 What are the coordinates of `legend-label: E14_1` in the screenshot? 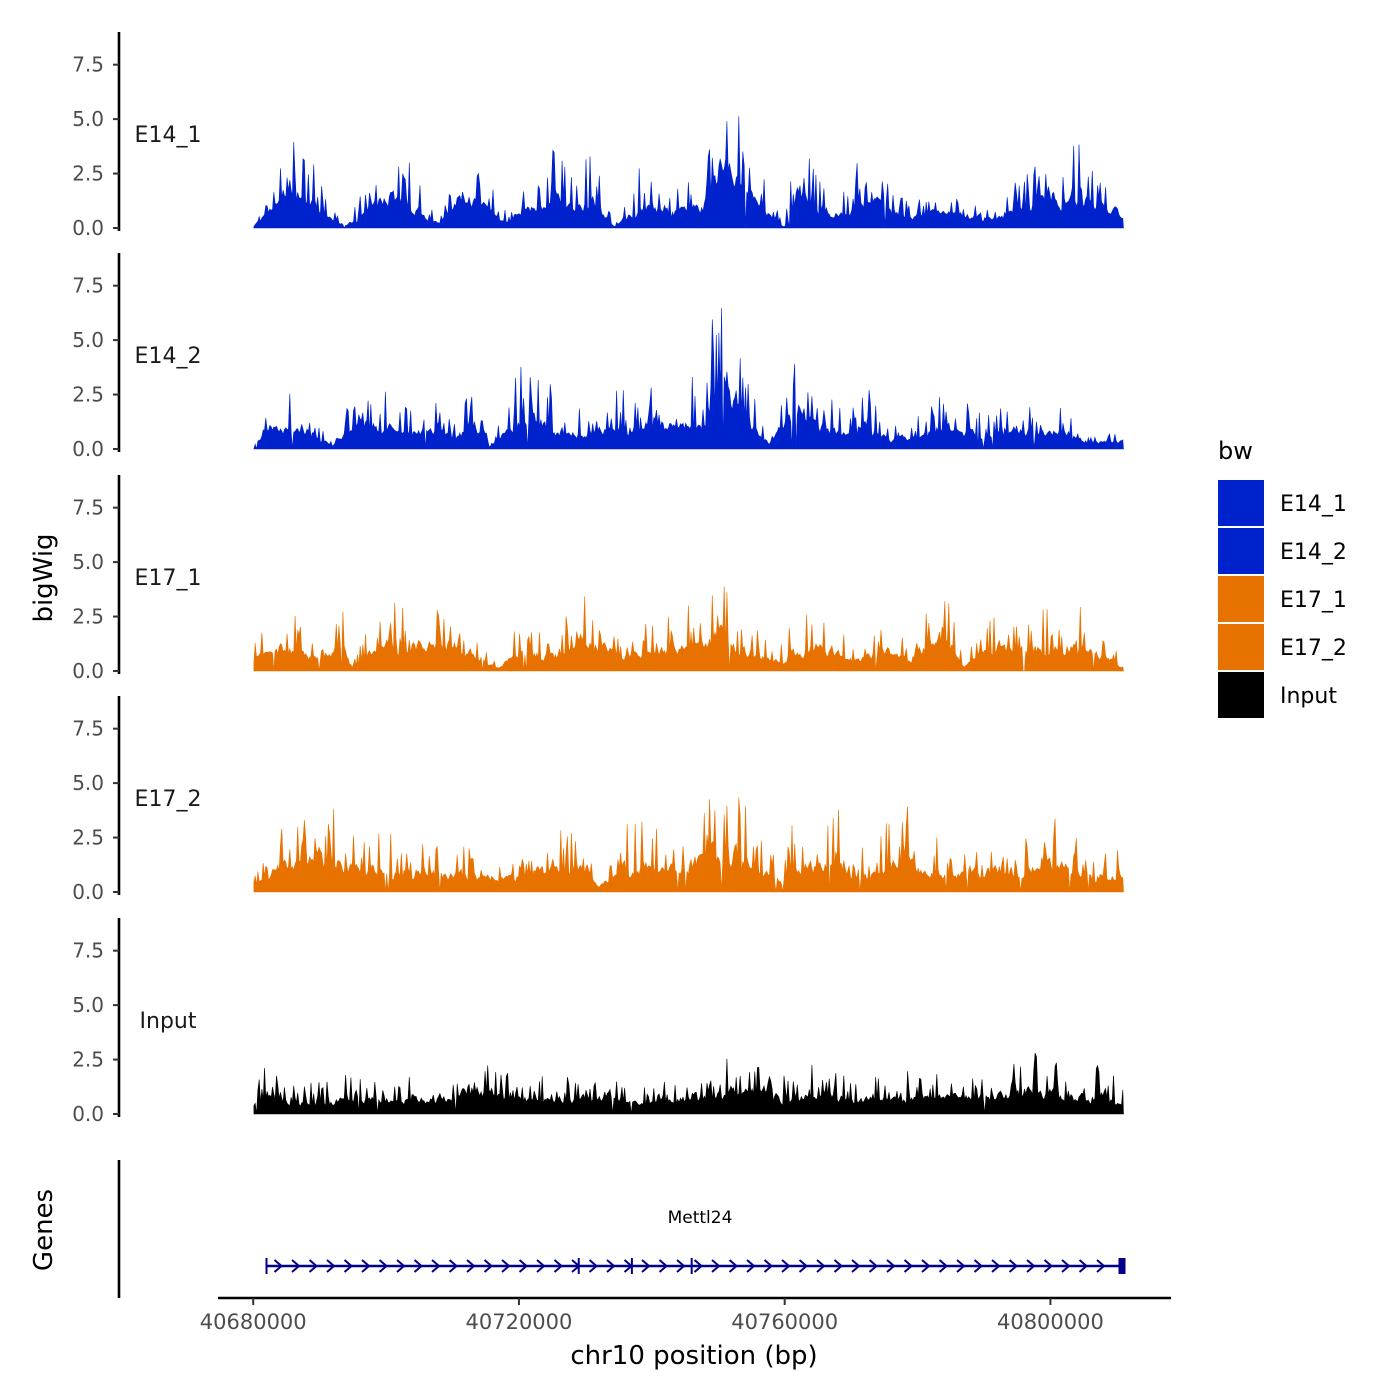 It's located at (1313, 504).